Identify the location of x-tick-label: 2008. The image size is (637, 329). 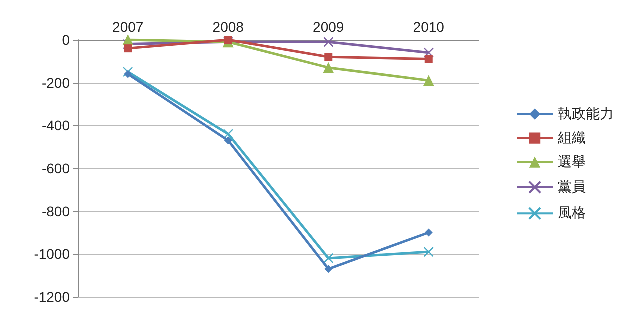
(228, 27).